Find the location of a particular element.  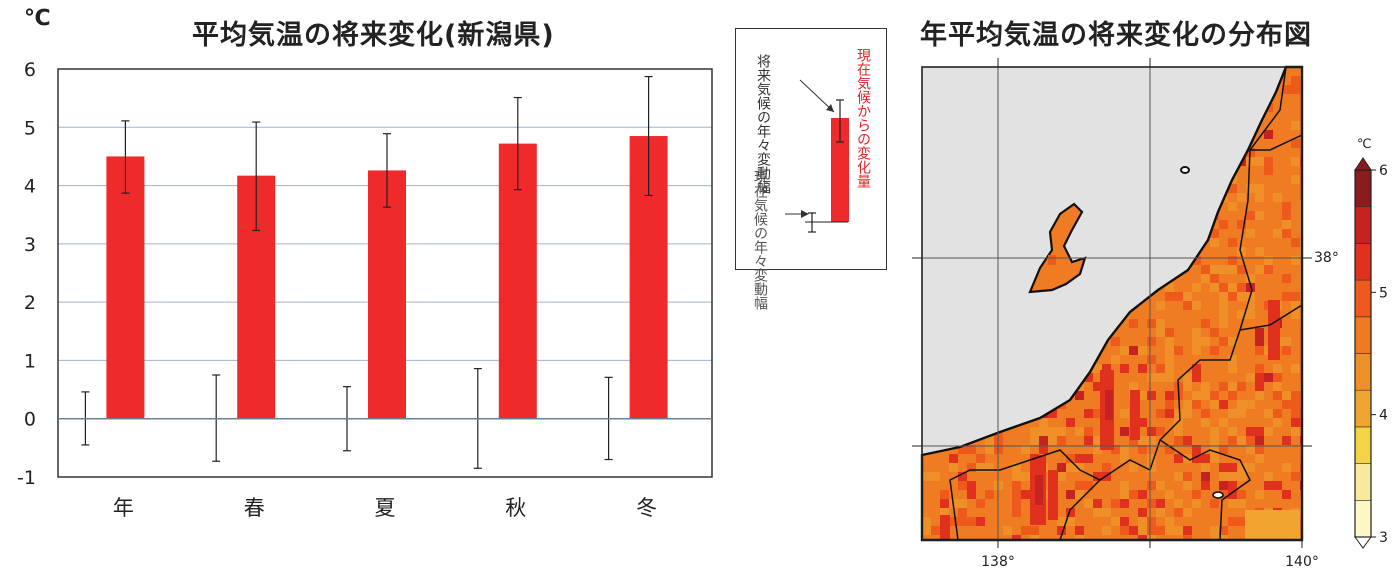

x-tick-label: 夏 is located at coordinates (385, 508).